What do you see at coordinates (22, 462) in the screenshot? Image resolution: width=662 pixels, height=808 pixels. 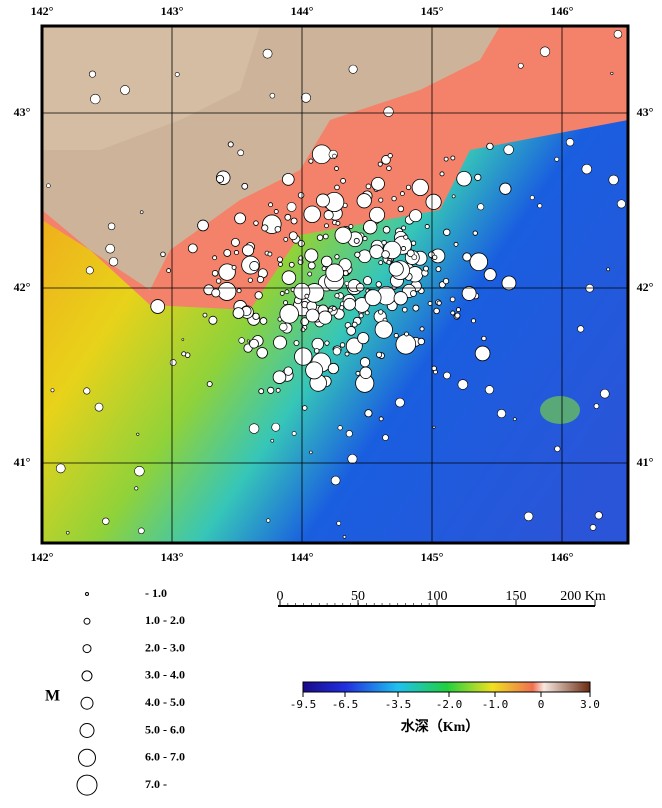 I see `lat-label-left: 41°` at bounding box center [22, 462].